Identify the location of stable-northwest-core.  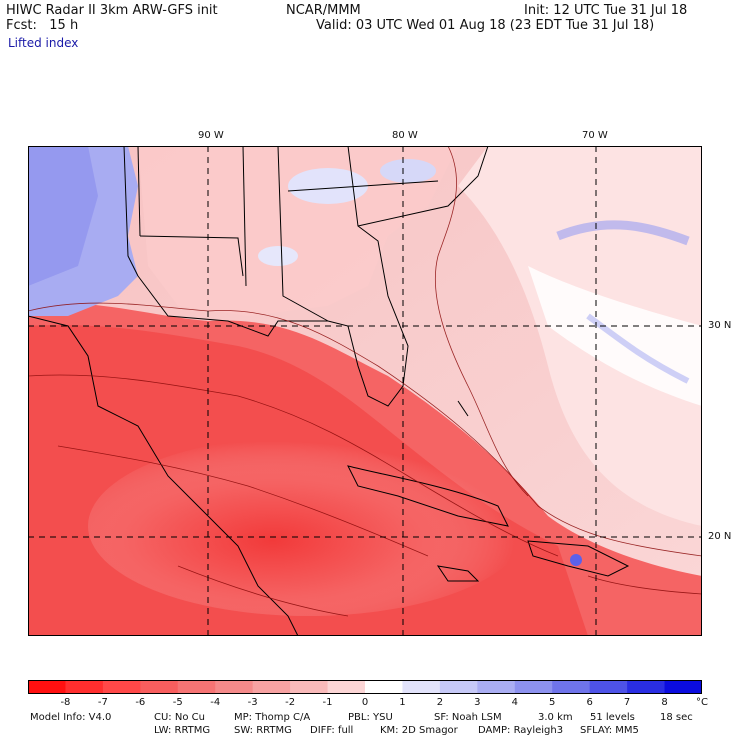
(63, 216).